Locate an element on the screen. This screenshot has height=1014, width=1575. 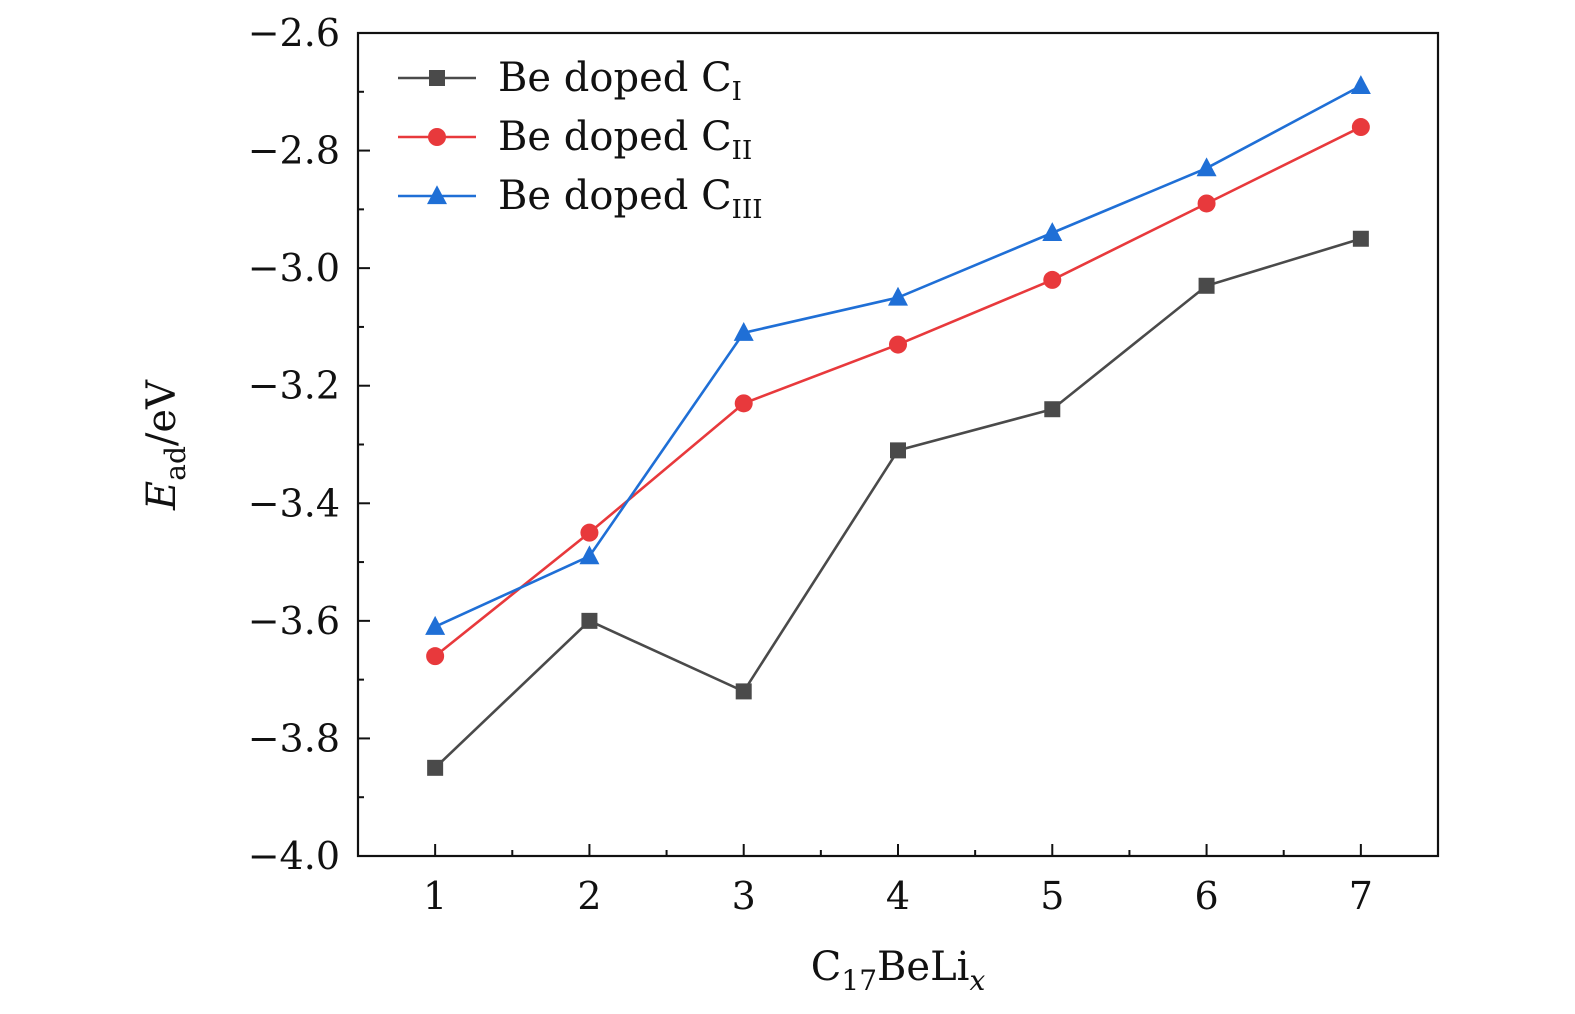
y-axis-label-subscript: ad is located at coordinates (175, 463).